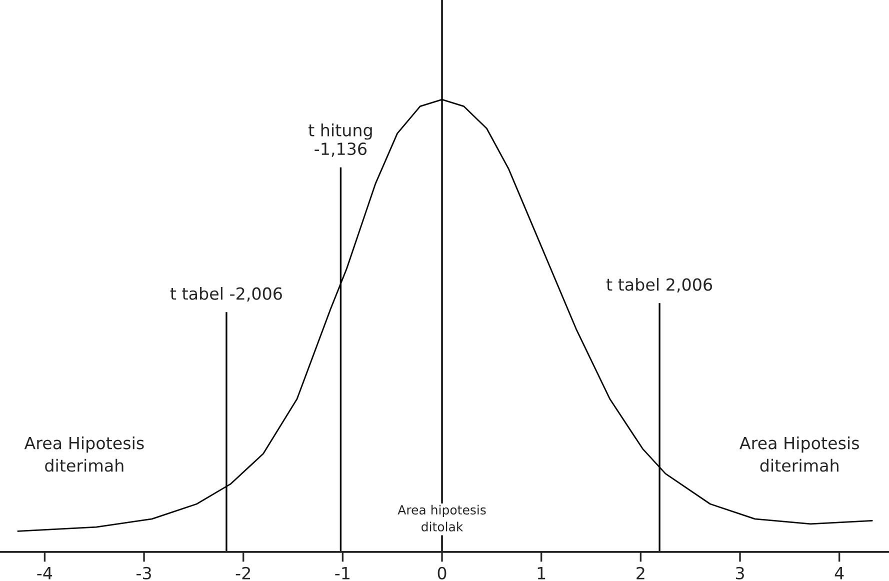 The height and width of the screenshot is (581, 889). Describe the element at coordinates (44, 573) in the screenshot. I see `x-tick-label: -4` at that location.